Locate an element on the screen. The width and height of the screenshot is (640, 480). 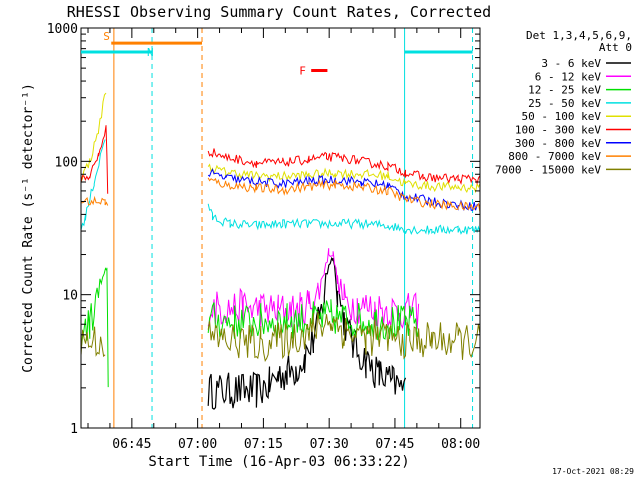
legend-label-6: 100 - 300 keV is located at coordinates (558, 130).